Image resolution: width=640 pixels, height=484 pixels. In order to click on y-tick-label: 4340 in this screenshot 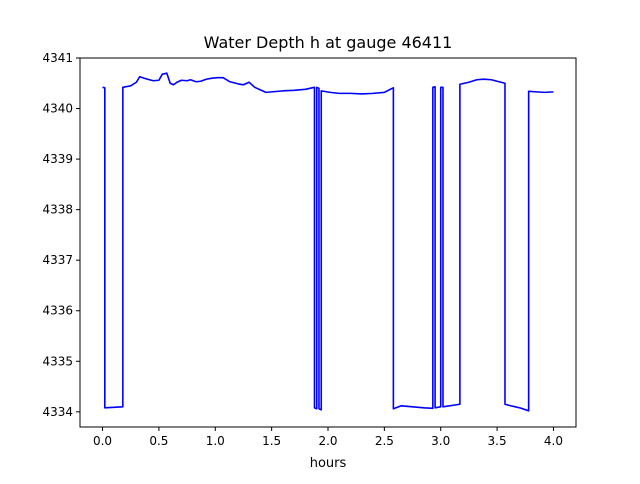, I will do `click(57, 109)`.